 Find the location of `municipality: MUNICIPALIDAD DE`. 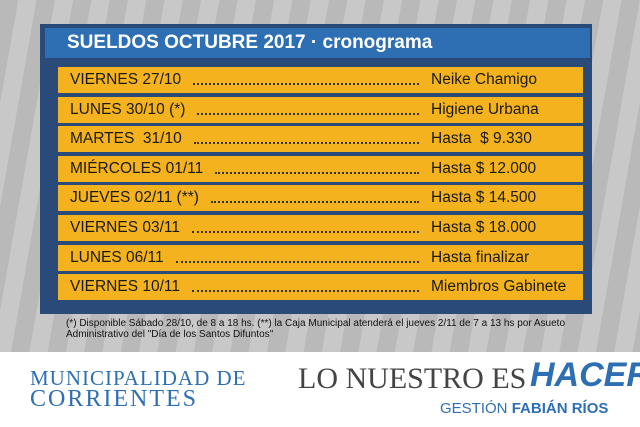

municipality: MUNICIPALIDAD DE is located at coordinates (138, 378).